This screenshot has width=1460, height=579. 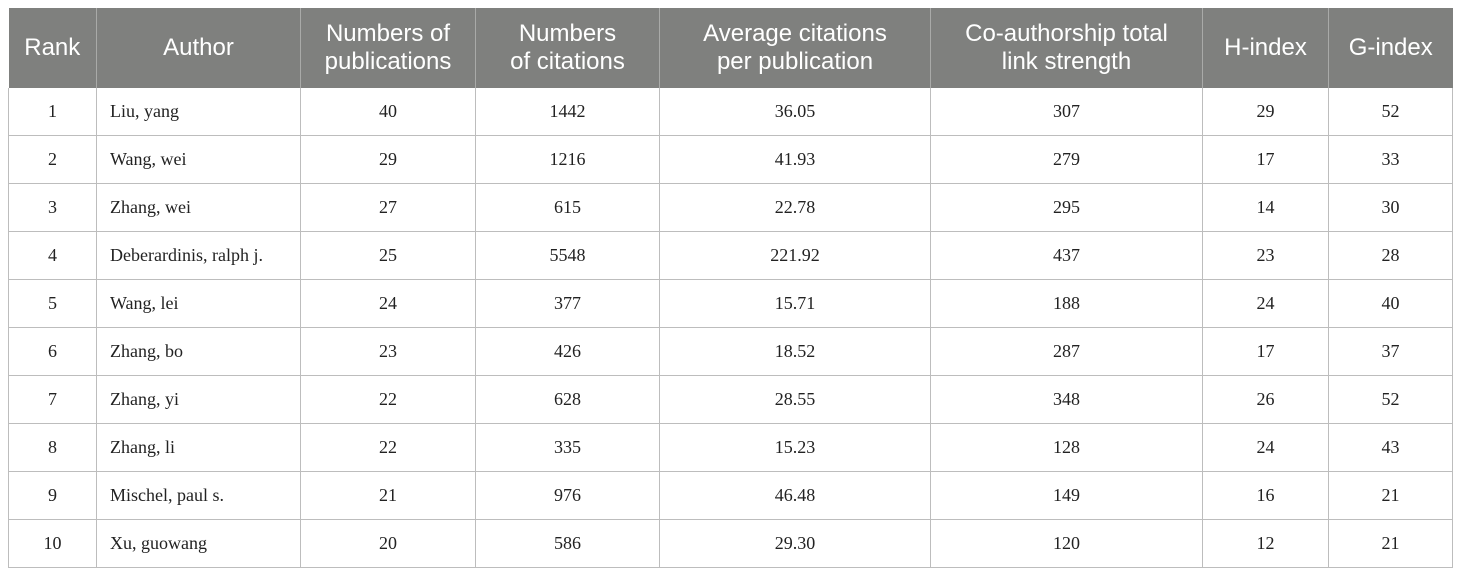 What do you see at coordinates (198, 447) in the screenshot?
I see `cell-author: Zhang, li` at bounding box center [198, 447].